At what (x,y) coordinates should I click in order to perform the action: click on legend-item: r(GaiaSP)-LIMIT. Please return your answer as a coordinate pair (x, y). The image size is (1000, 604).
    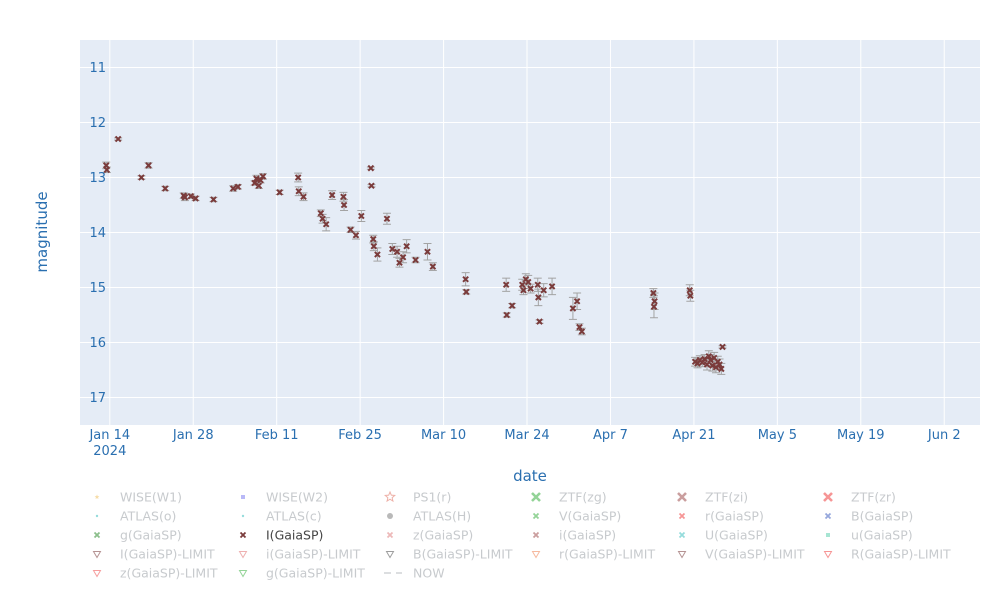
    Looking at the image, I should click on (593, 554).